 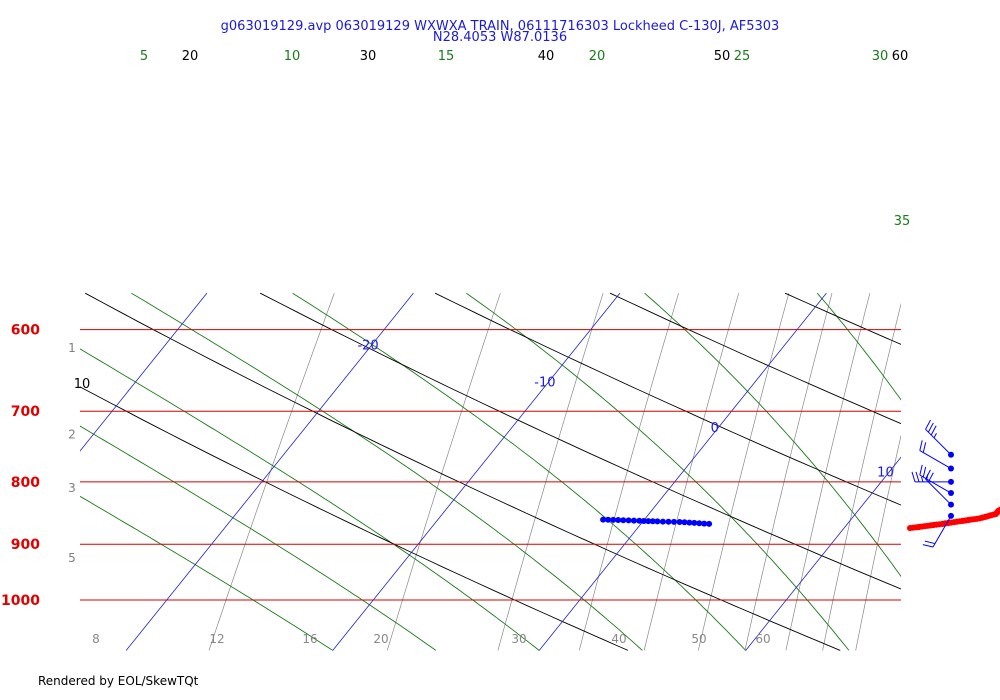 I want to click on mixing-ratio-label: 40, so click(x=618, y=639).